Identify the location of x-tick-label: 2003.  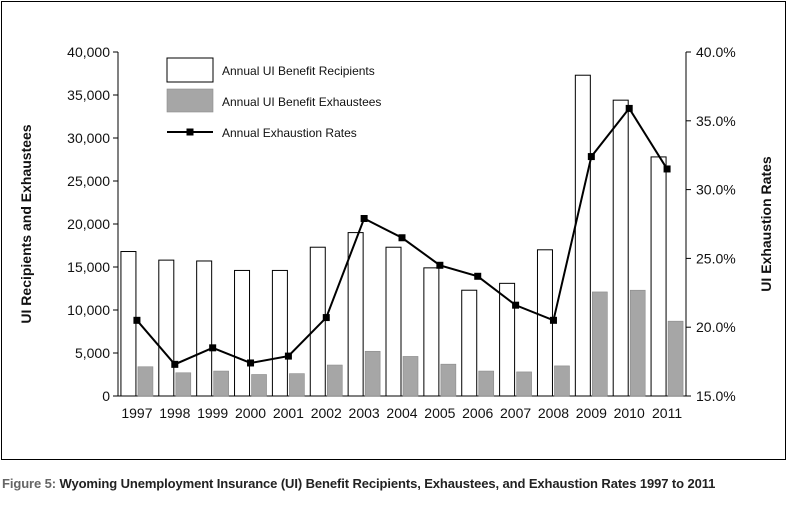
(364, 413).